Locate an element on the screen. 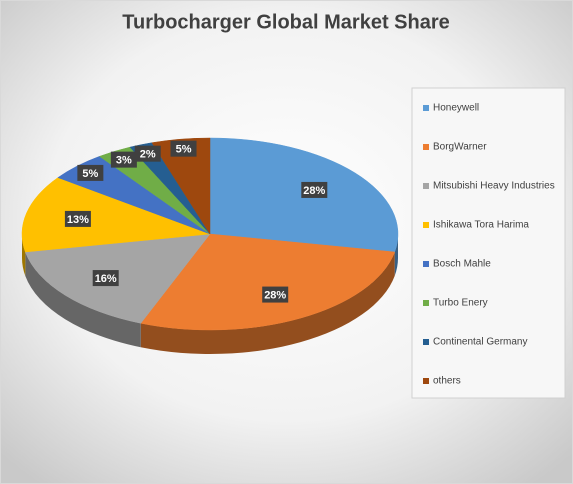  legend-label: Ishikawa Tora Harima is located at coordinates (481, 225).